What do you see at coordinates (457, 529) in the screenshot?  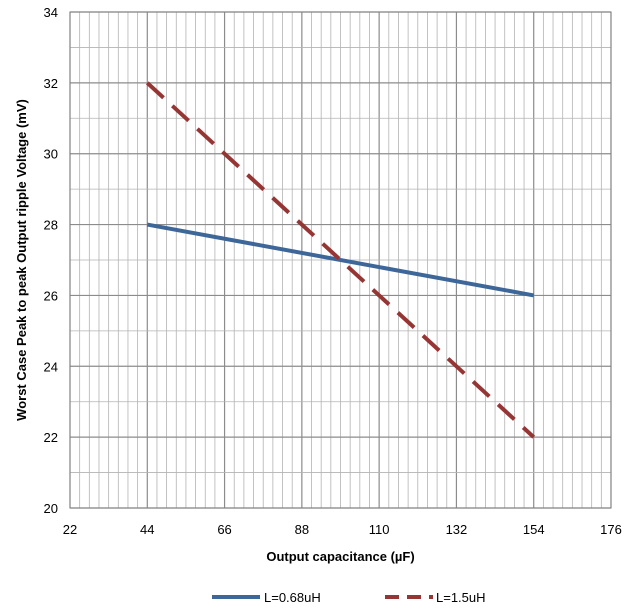 I see `x-tick-label: 132` at bounding box center [457, 529].